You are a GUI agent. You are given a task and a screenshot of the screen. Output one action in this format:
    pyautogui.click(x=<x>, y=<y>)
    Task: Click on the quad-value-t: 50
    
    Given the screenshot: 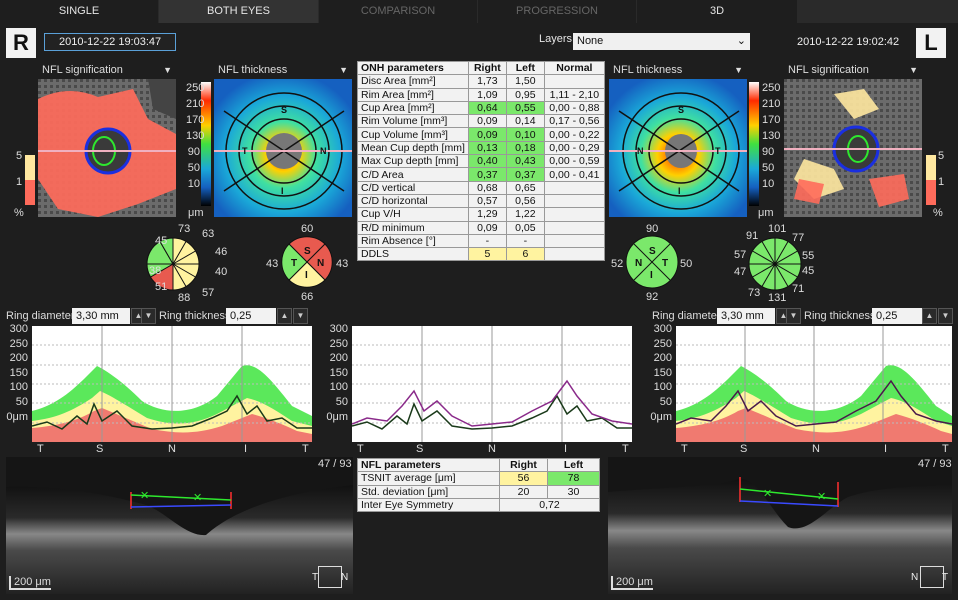 What is the action you would take?
    pyautogui.click(x=686, y=264)
    